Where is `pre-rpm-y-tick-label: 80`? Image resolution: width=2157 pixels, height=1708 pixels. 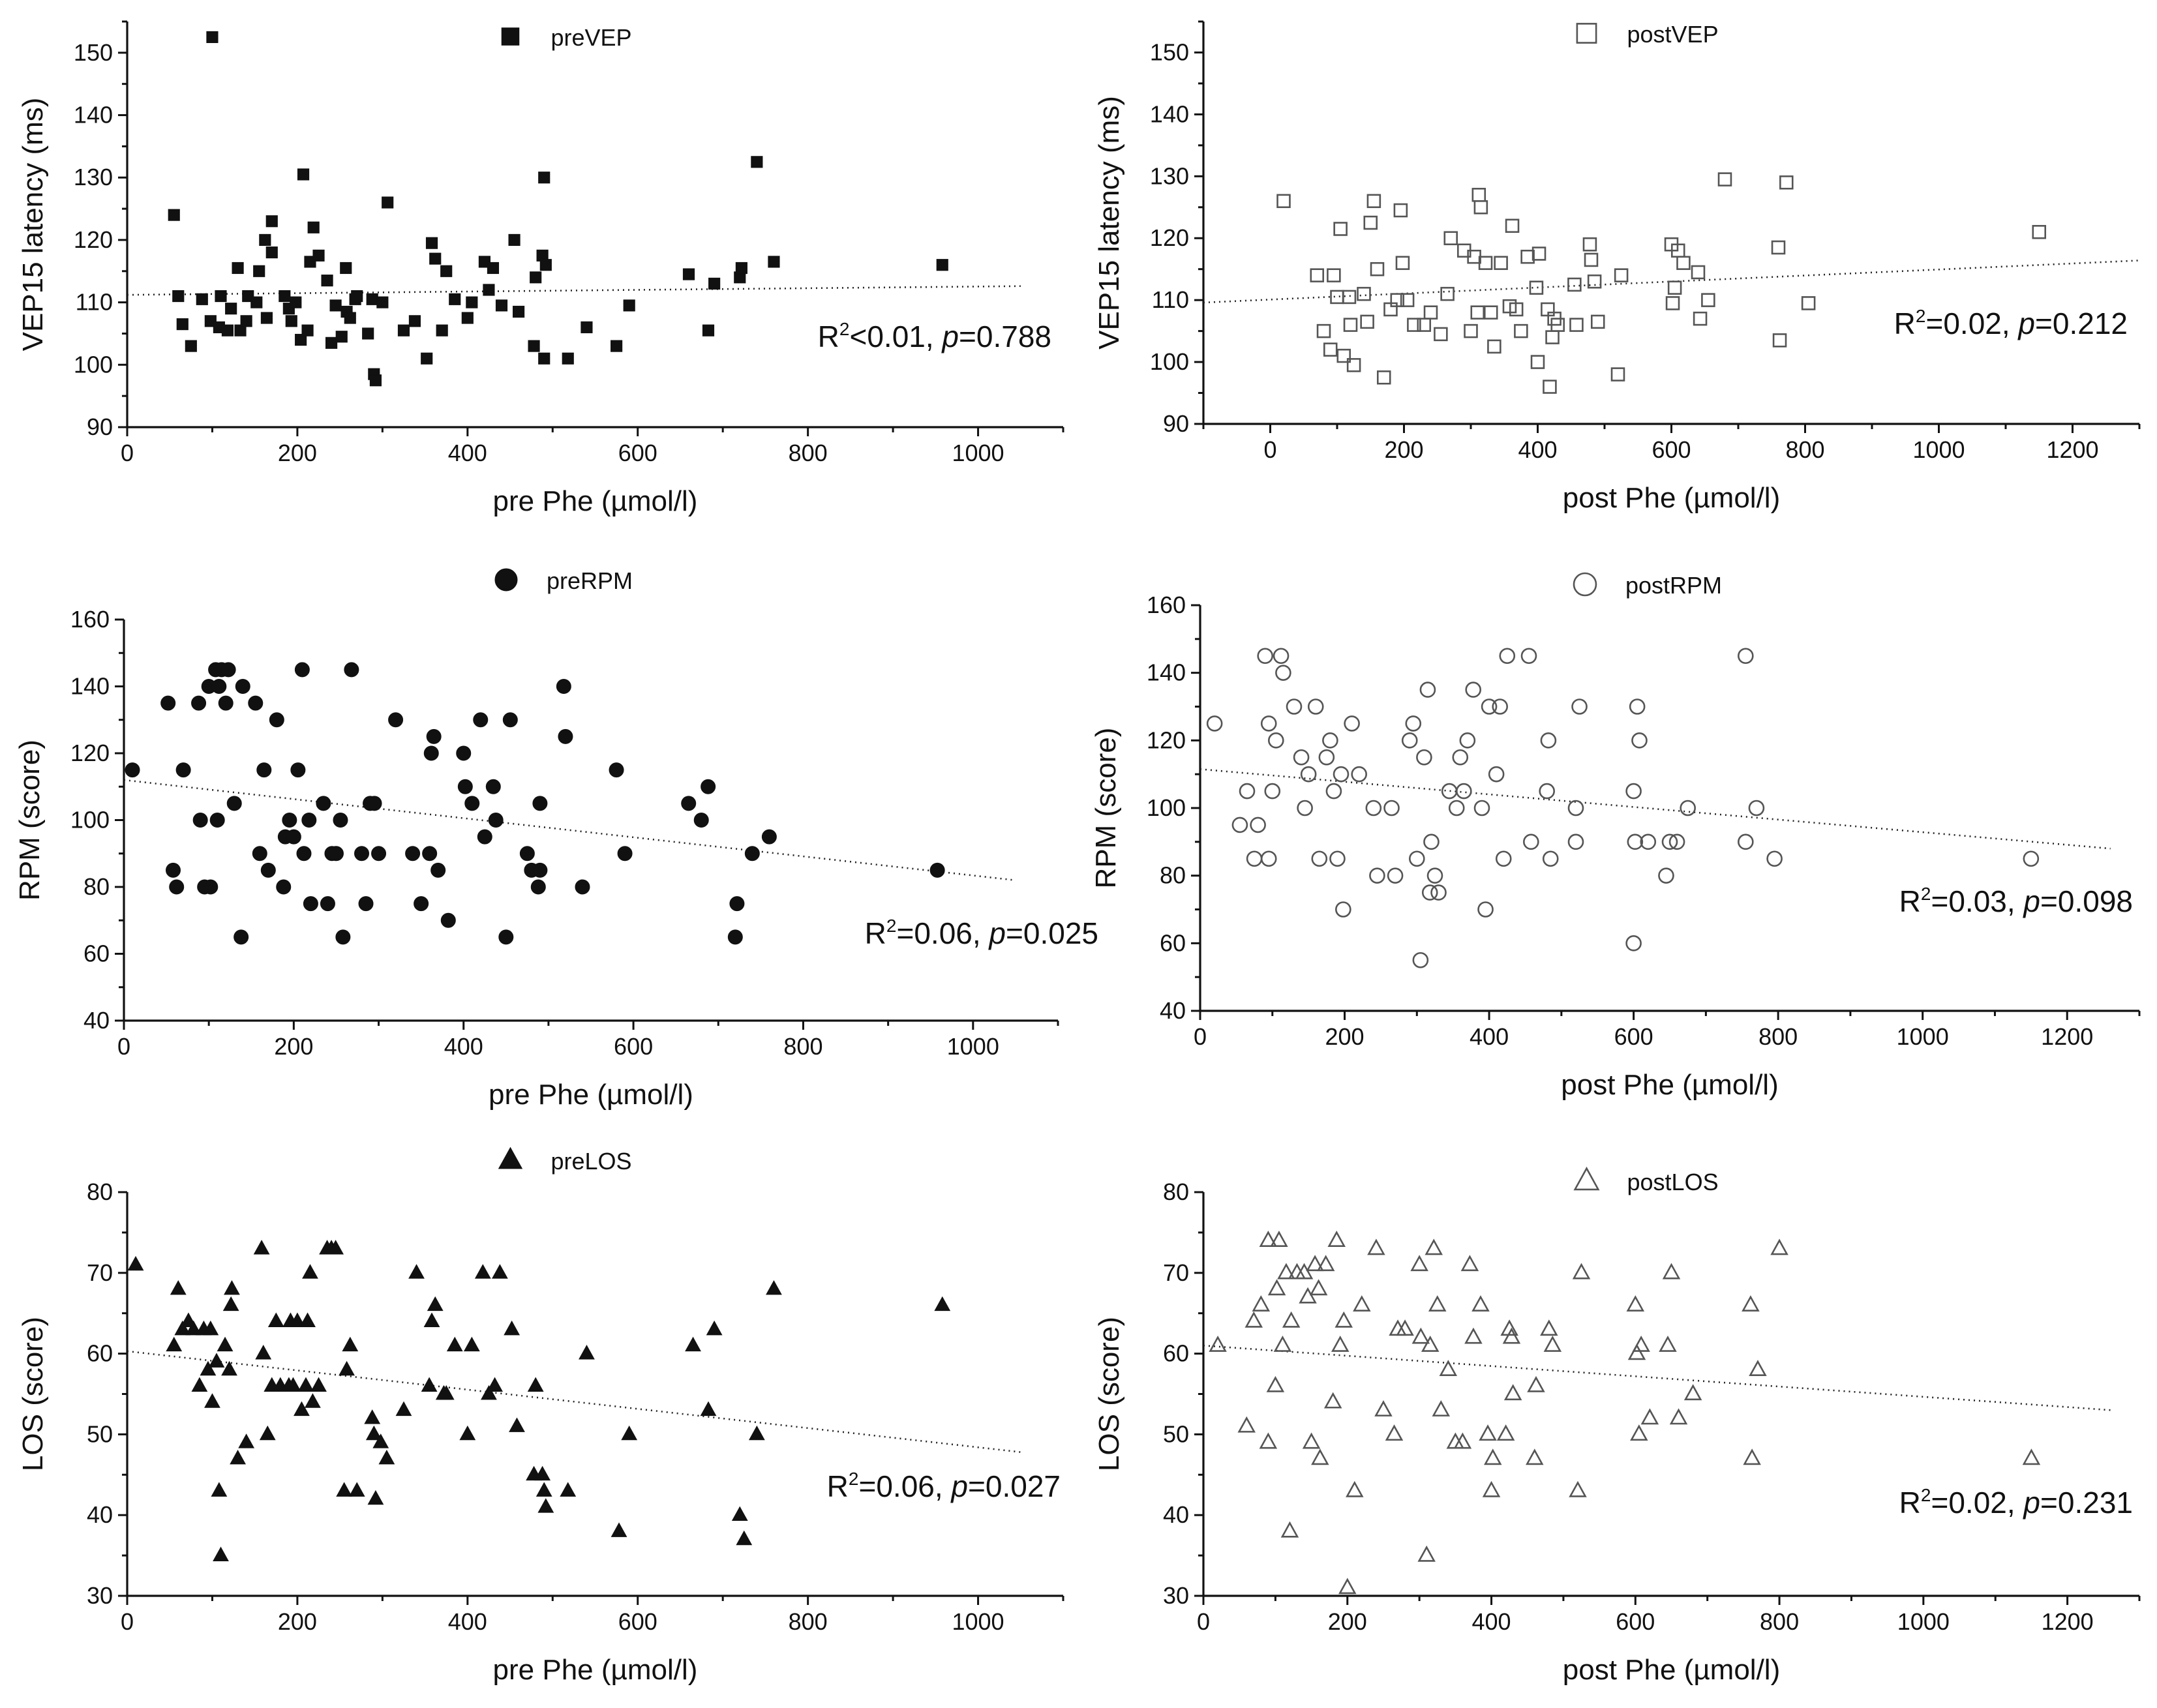
pre-rpm-y-tick-label: 80 is located at coordinates (96, 887).